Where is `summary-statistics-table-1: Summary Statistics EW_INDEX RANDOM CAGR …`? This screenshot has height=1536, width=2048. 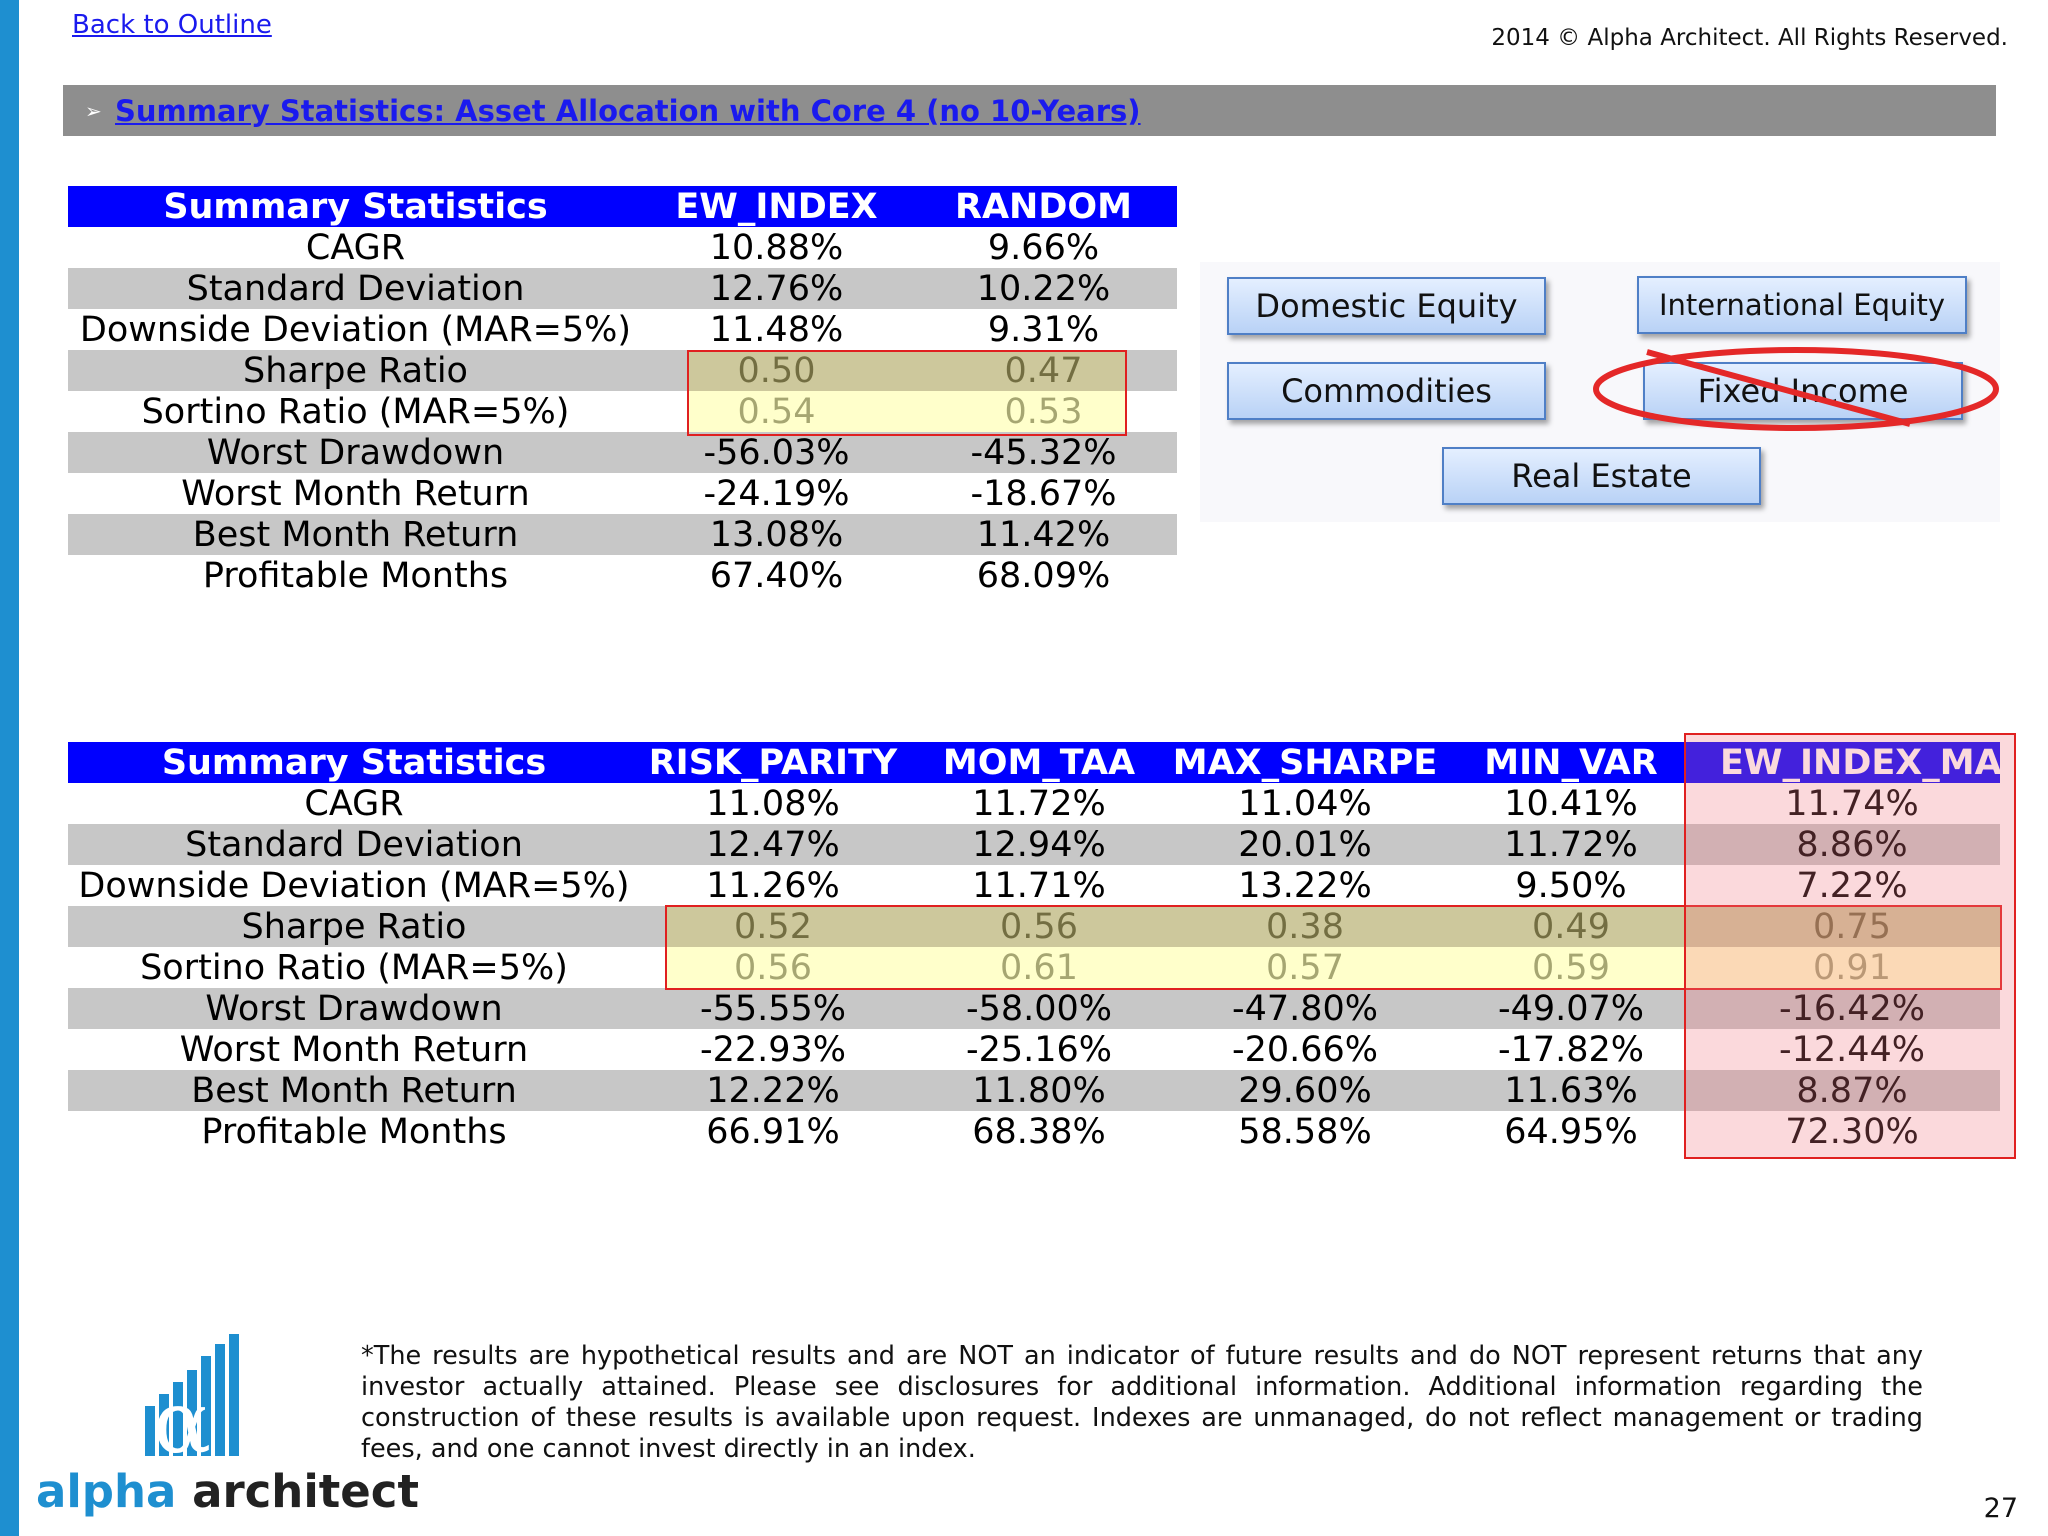
summary-statistics-table-1: Summary Statistics EW_INDEX RANDOM CAGR … is located at coordinates (622, 391).